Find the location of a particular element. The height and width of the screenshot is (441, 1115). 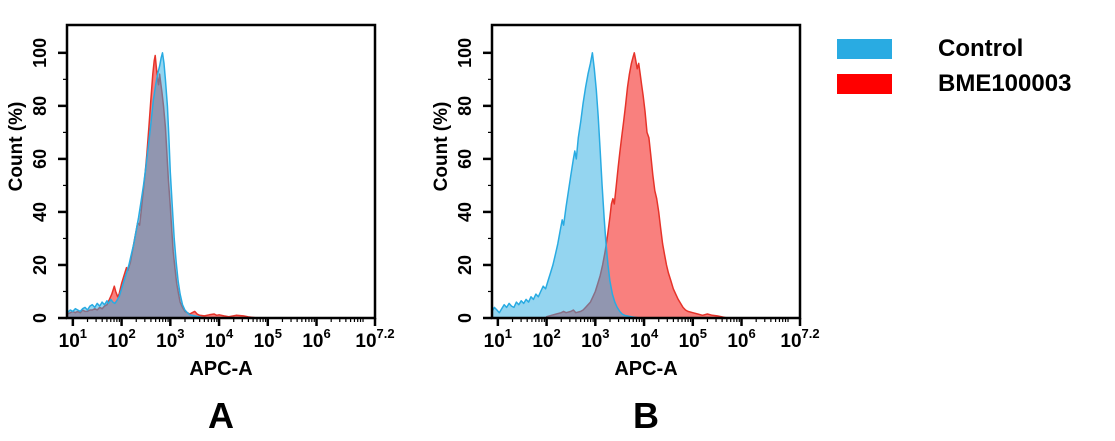

bme100003-legend-label: BME100003 is located at coordinates (1005, 83).